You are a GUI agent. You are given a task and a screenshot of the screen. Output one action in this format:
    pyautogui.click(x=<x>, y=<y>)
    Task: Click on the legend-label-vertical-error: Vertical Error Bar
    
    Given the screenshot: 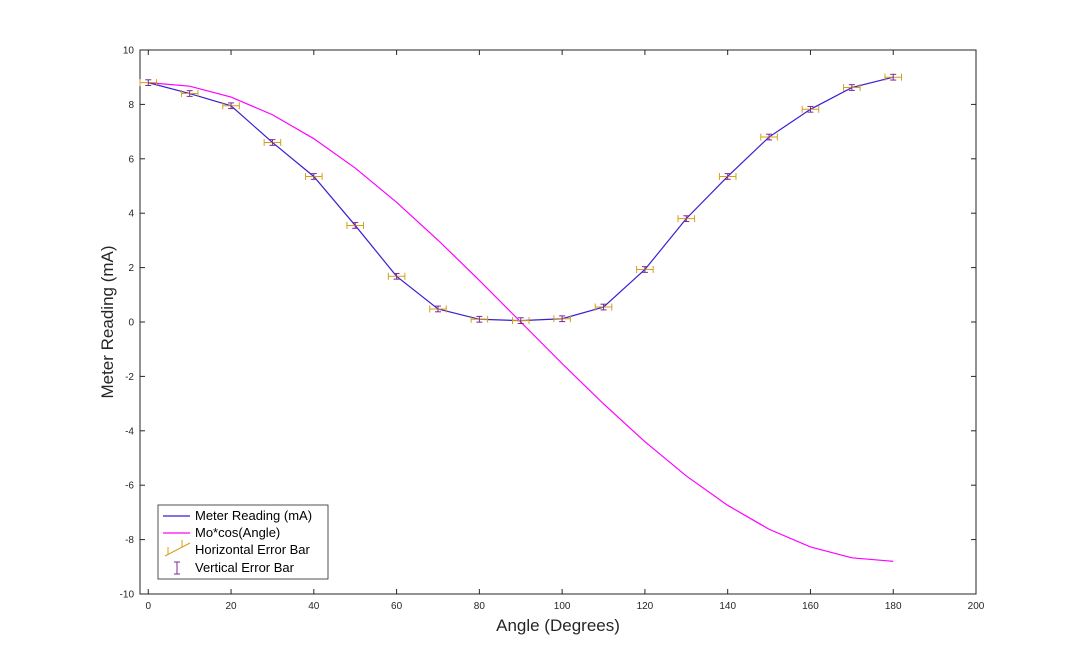 What is the action you would take?
    pyautogui.click(x=245, y=567)
    